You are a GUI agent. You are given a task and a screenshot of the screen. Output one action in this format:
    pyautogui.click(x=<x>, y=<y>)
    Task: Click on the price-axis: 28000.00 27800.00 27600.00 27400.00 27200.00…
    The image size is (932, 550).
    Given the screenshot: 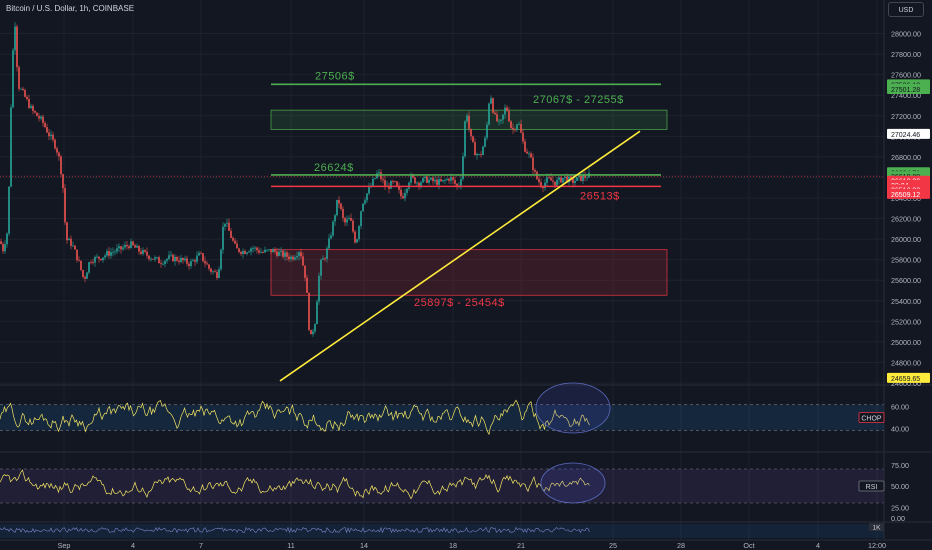 What is the action you would take?
    pyautogui.click(x=894, y=270)
    